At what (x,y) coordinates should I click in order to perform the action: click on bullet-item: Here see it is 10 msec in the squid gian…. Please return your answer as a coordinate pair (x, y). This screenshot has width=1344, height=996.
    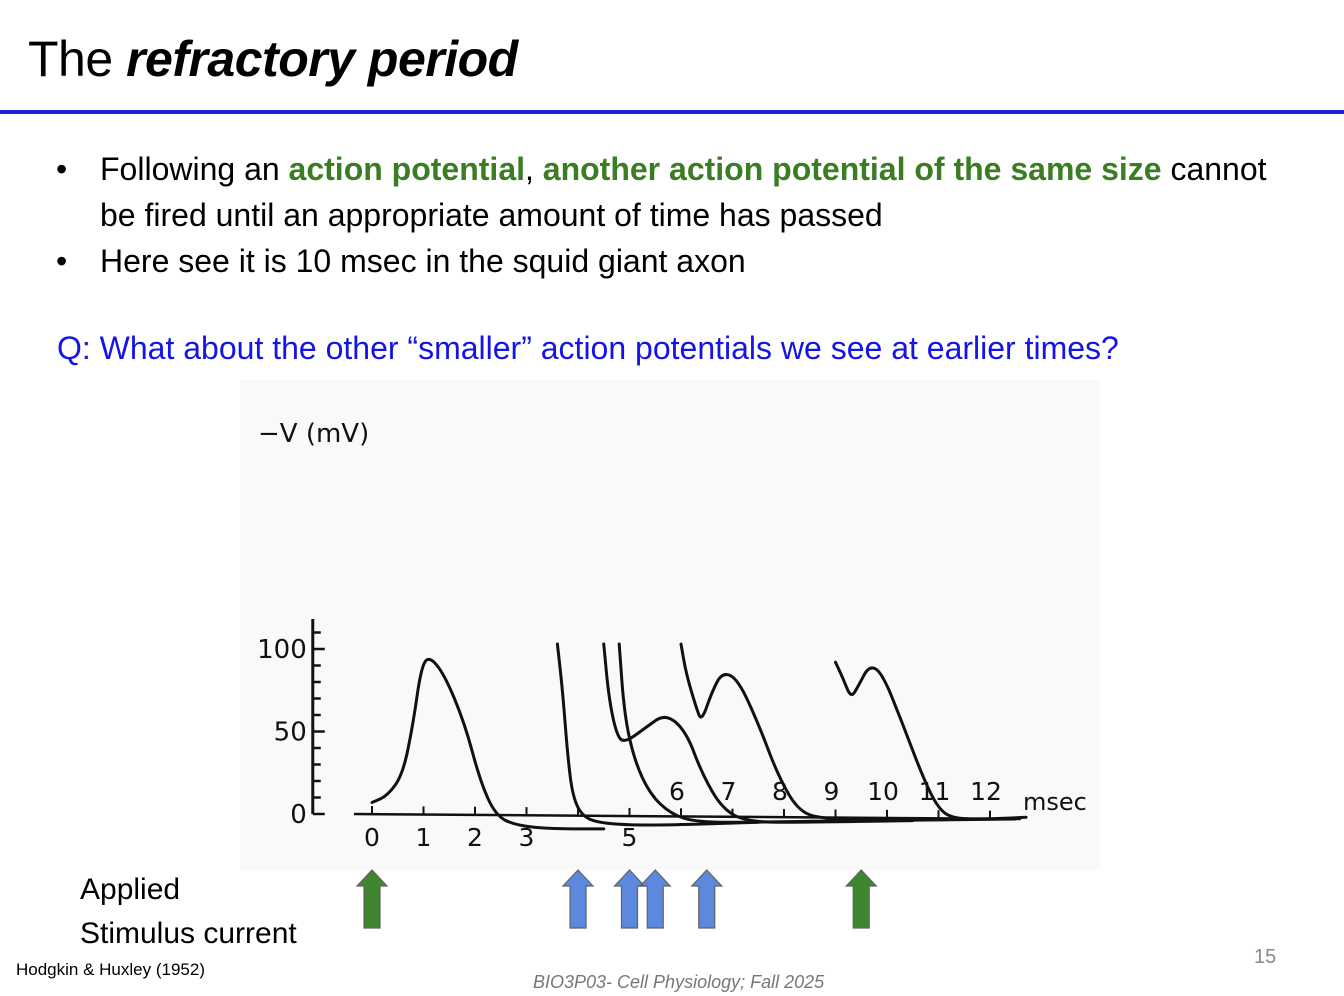
    Looking at the image, I should click on (668, 261).